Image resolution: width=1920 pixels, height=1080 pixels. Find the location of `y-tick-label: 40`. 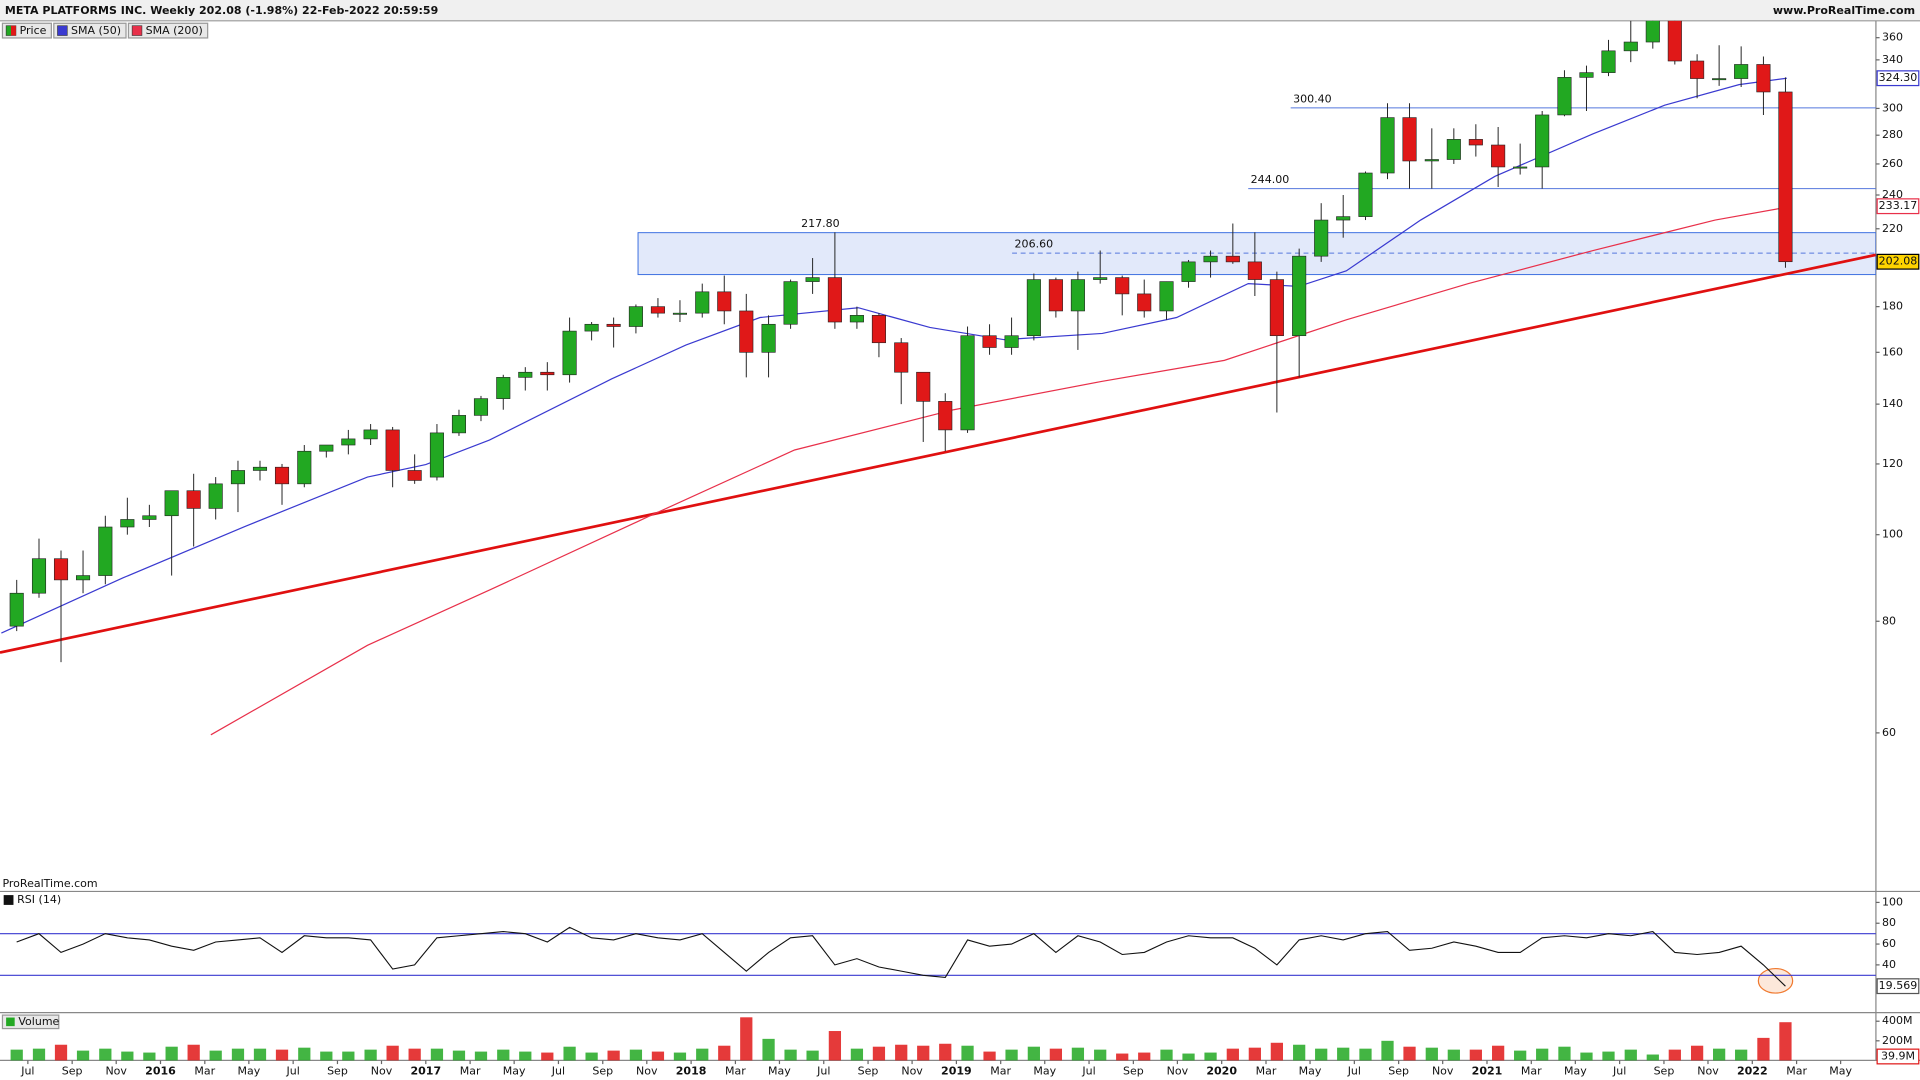

y-tick-label: 40 is located at coordinates (1889, 964).